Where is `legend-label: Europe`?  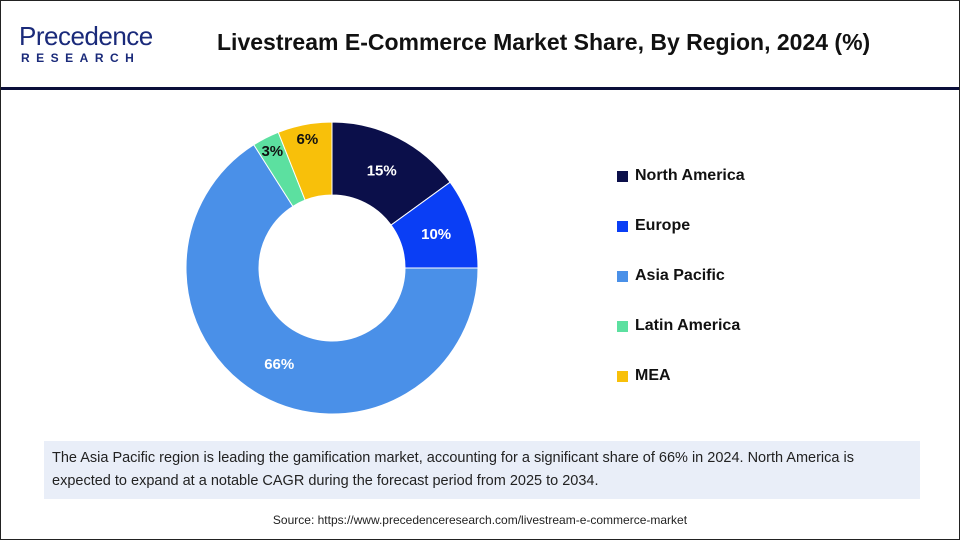 legend-label: Europe is located at coordinates (663, 225).